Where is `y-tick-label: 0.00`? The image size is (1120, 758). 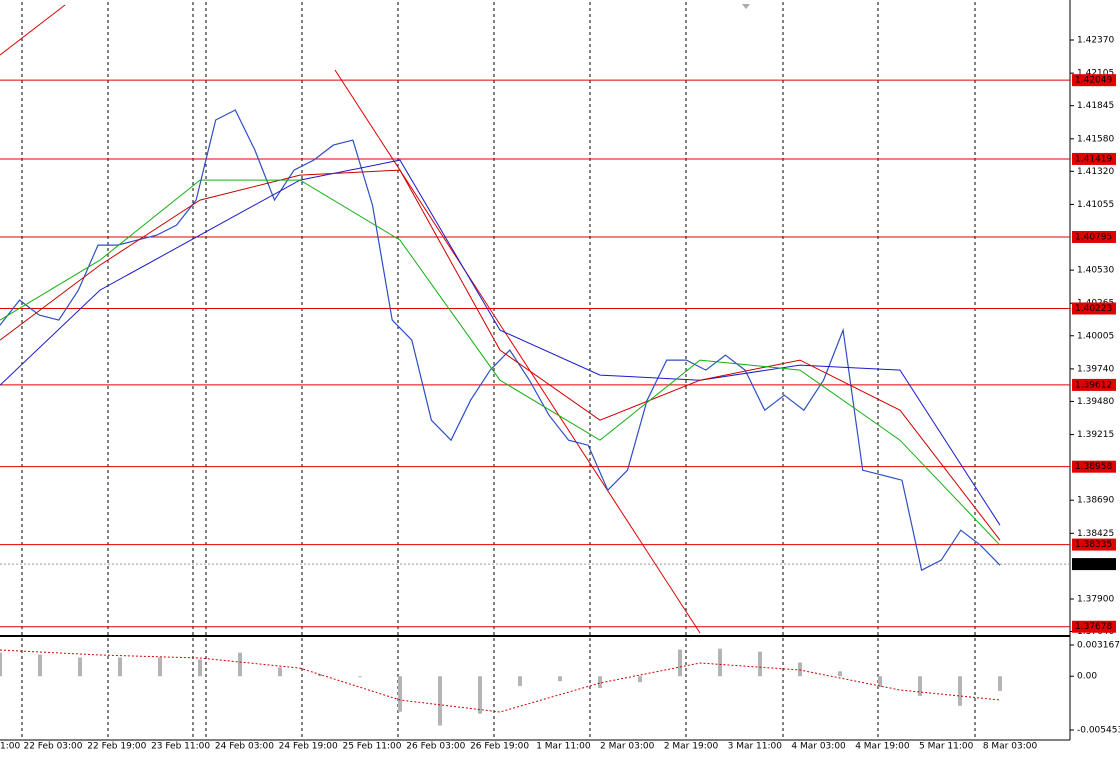 y-tick-label: 0.00 is located at coordinates (1087, 677).